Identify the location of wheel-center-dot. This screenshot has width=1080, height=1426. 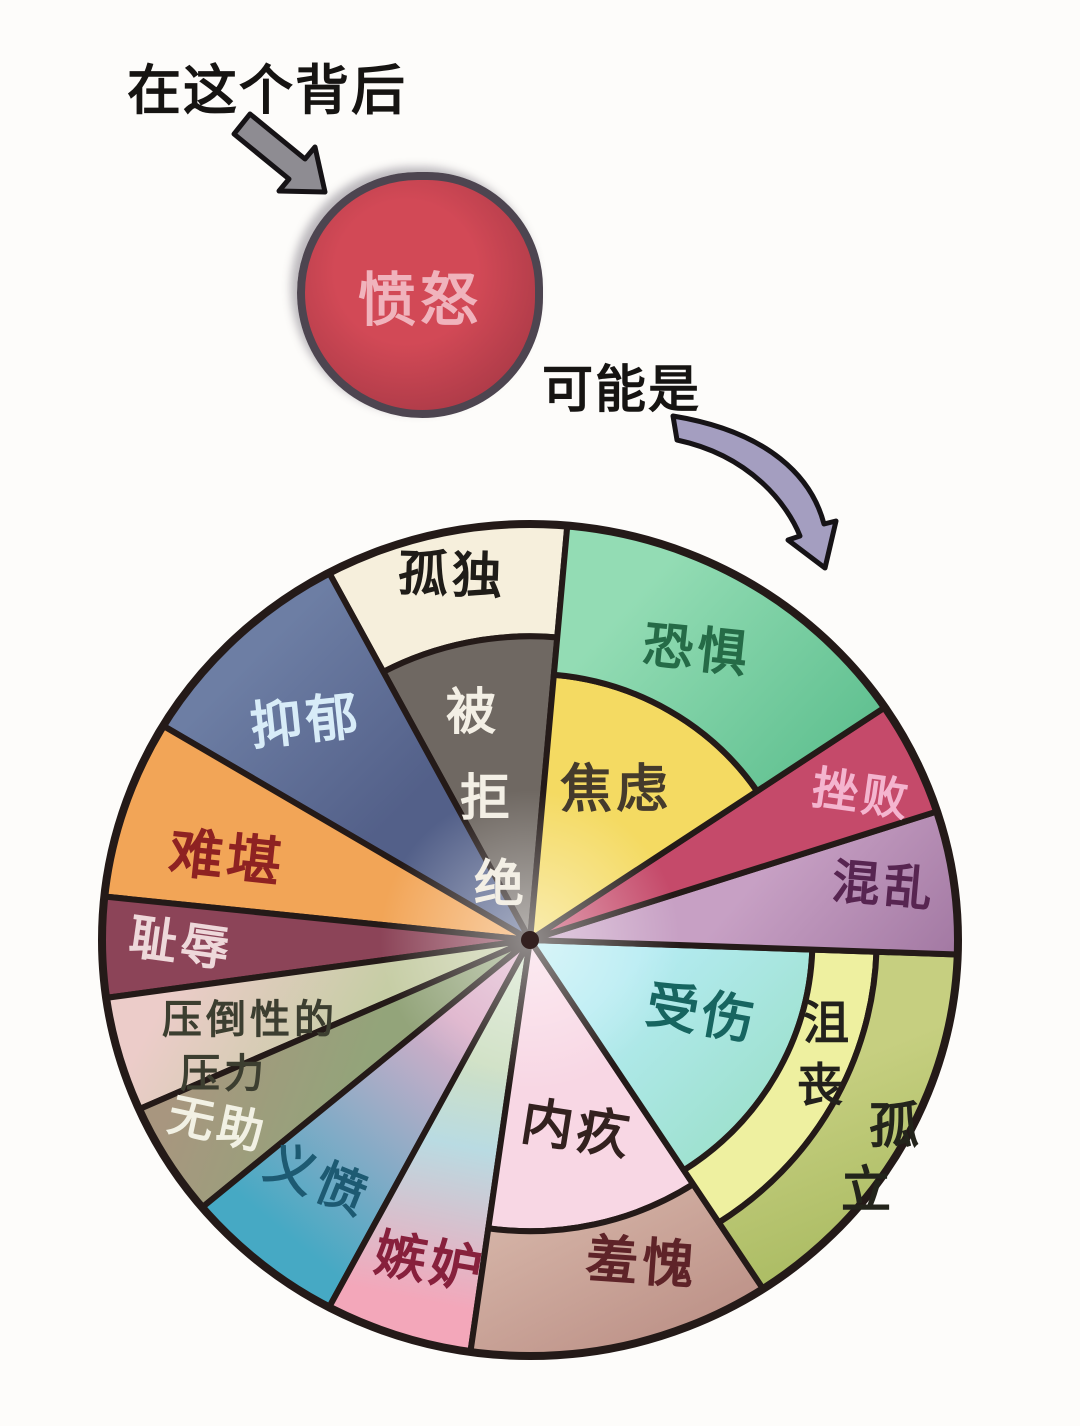
(530, 940).